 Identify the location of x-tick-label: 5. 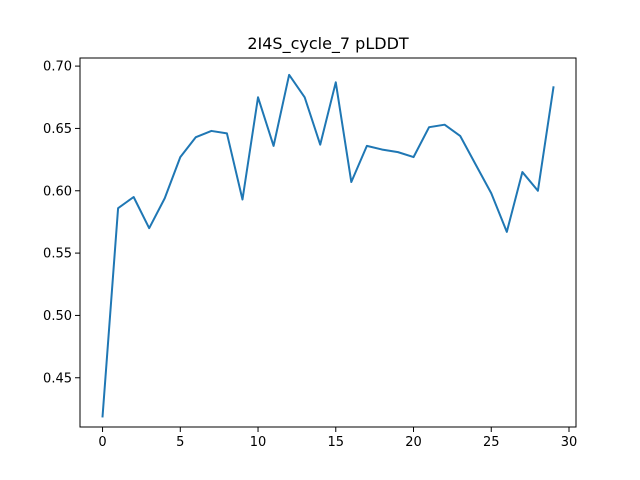
(180, 442).